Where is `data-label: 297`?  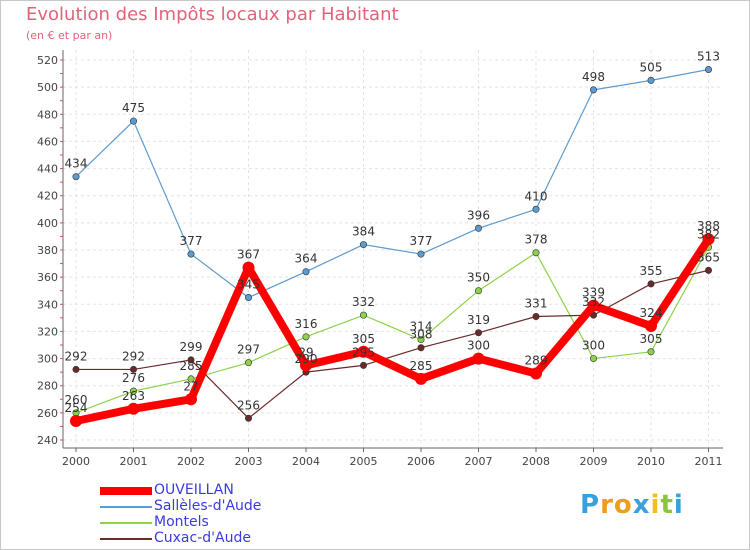
data-label: 297 is located at coordinates (248, 350).